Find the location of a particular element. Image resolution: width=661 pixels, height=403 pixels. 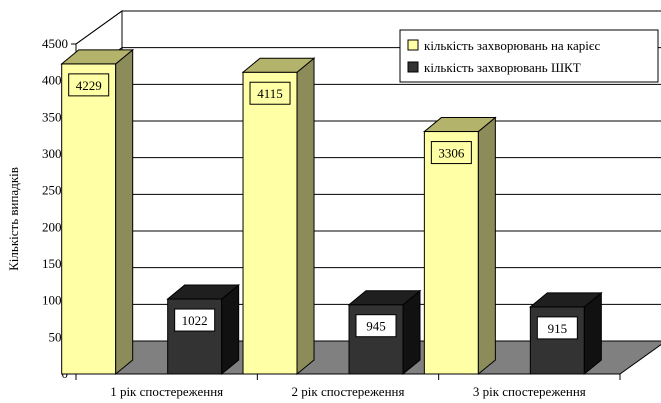

bar-gi: 915 is located at coordinates (565, 333).